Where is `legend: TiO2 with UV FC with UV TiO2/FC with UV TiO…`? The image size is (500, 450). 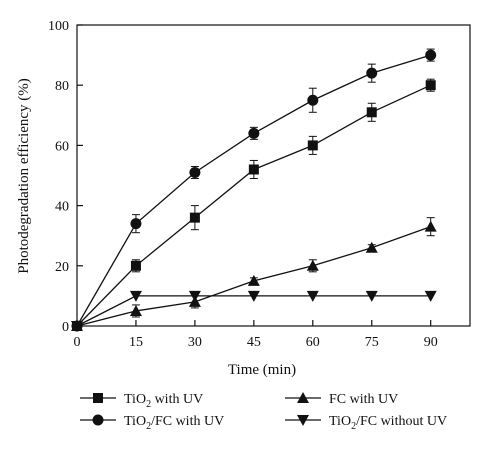
legend: TiO2 with UV FC with UV TiO2/FC with UV TiO… is located at coordinates (263, 412).